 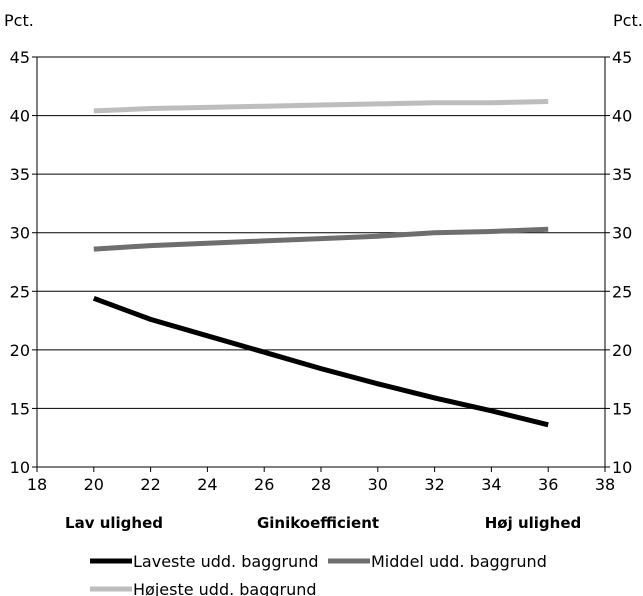 I want to click on left-unit-label: Pct., so click(x=19, y=20).